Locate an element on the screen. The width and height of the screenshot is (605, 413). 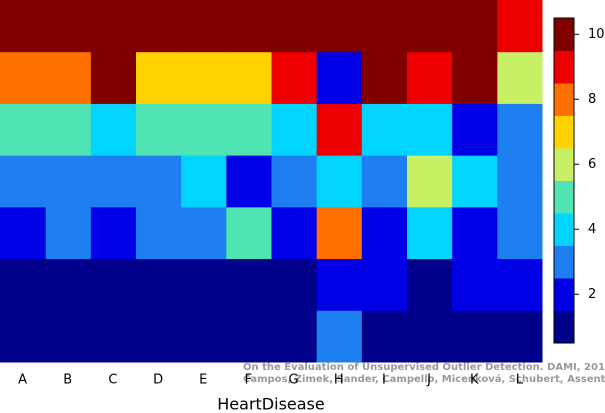
x-tick-label: A is located at coordinates (22, 380).